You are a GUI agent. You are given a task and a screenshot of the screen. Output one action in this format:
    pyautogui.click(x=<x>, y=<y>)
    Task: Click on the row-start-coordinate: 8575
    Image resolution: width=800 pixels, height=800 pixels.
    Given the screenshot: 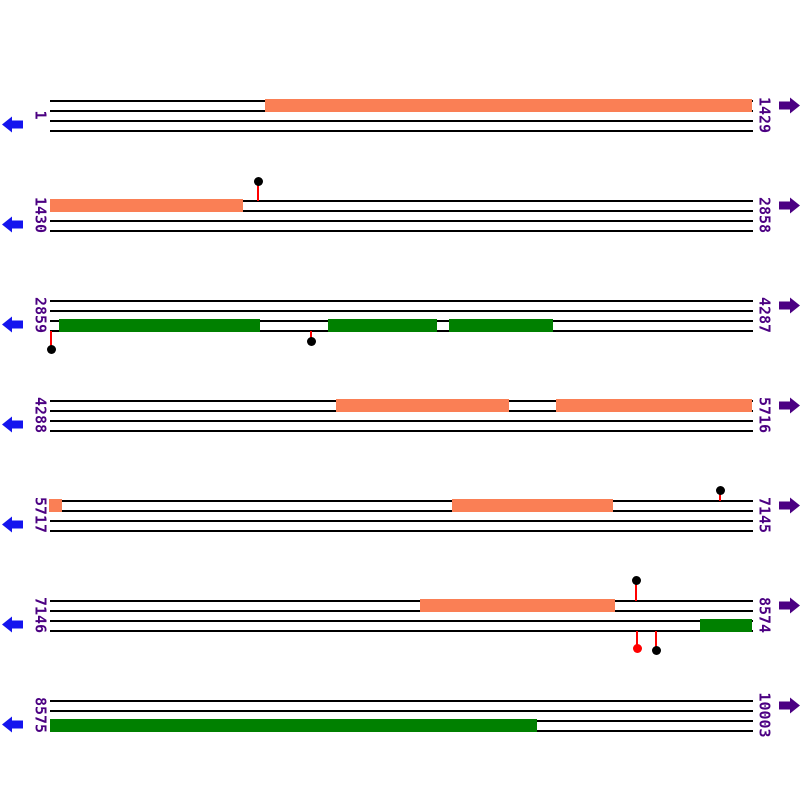 What is the action you would take?
    pyautogui.click(x=40, y=715)
    